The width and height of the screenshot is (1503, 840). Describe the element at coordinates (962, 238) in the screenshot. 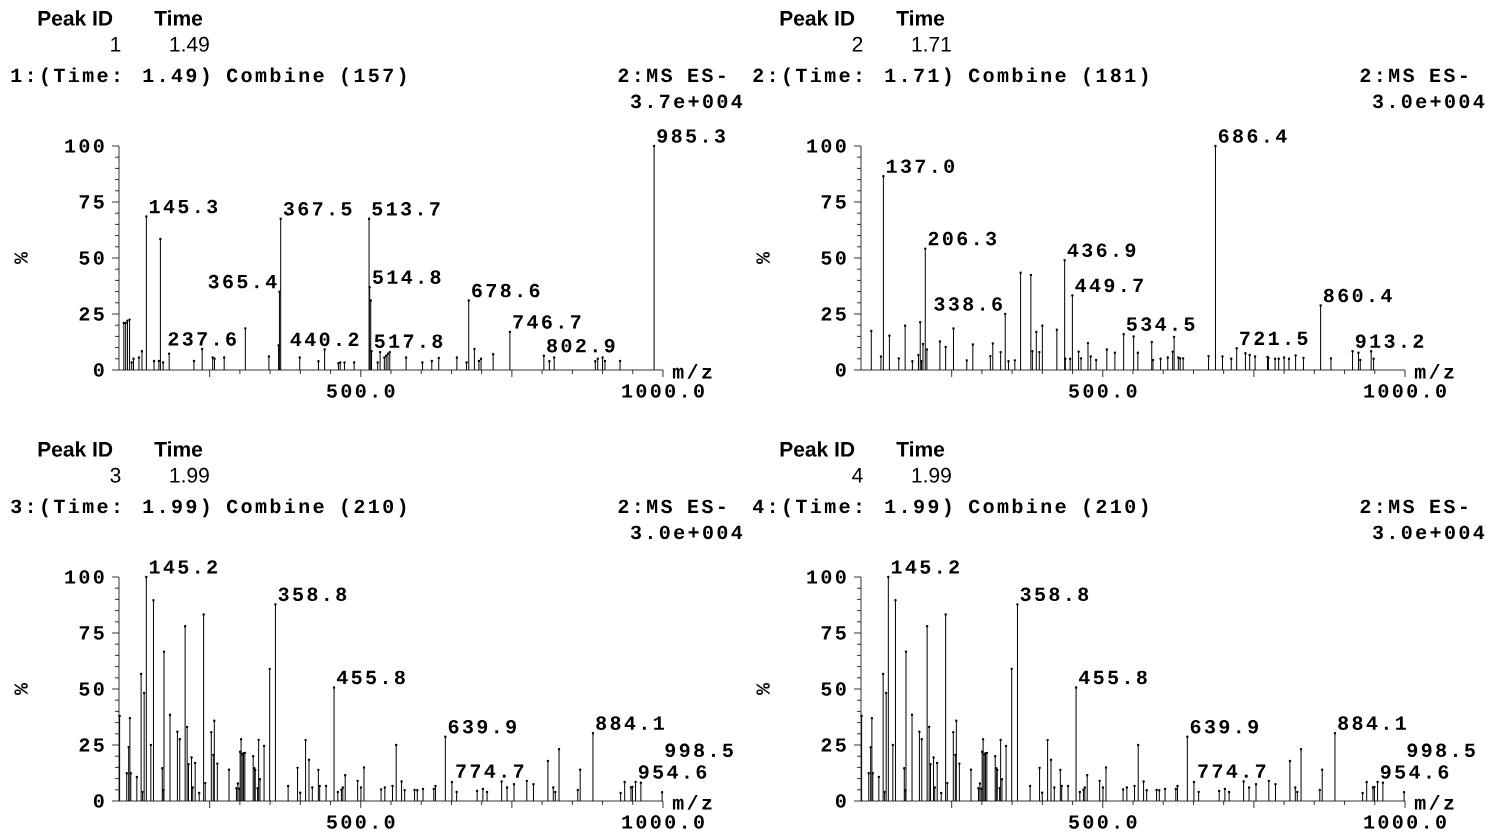

I see `annotation: 206.3` at that location.